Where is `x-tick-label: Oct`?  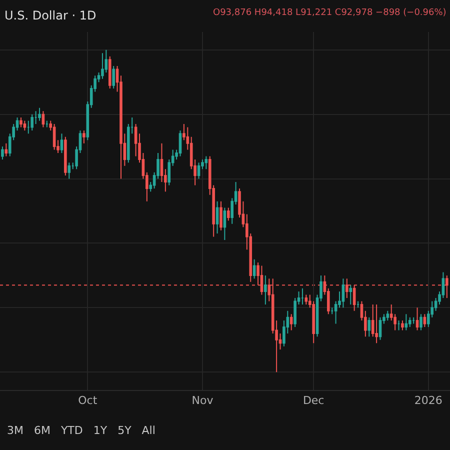 x-tick-label: Oct is located at coordinates (88, 401).